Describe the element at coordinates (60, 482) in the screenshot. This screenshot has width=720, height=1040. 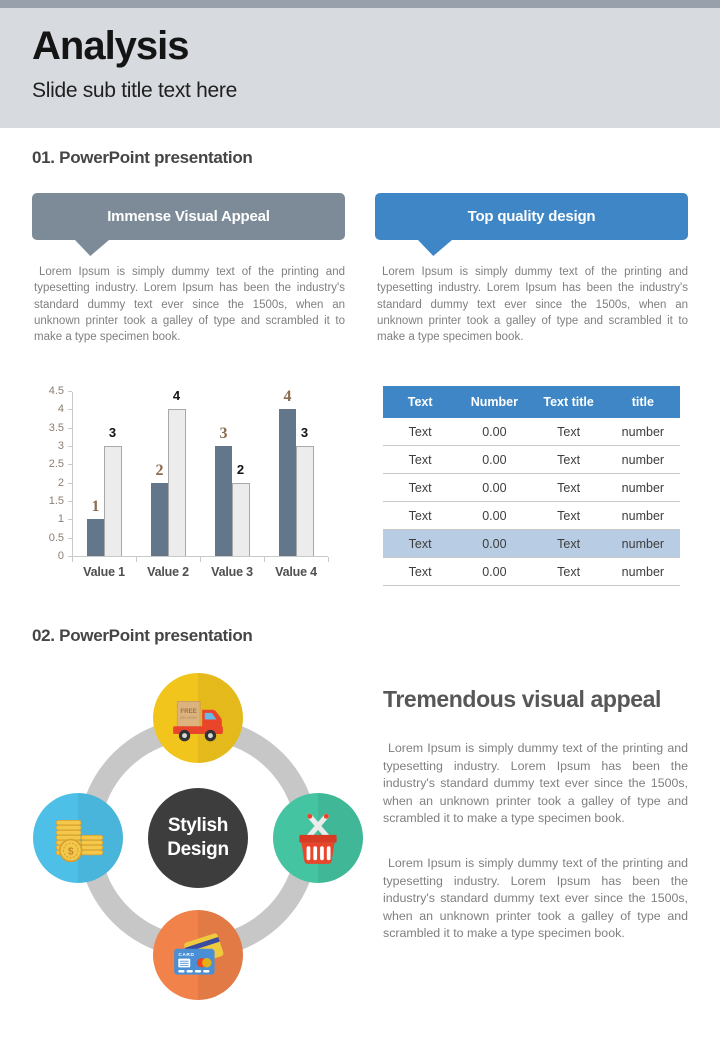
I see `y-tick-label: 2` at that location.